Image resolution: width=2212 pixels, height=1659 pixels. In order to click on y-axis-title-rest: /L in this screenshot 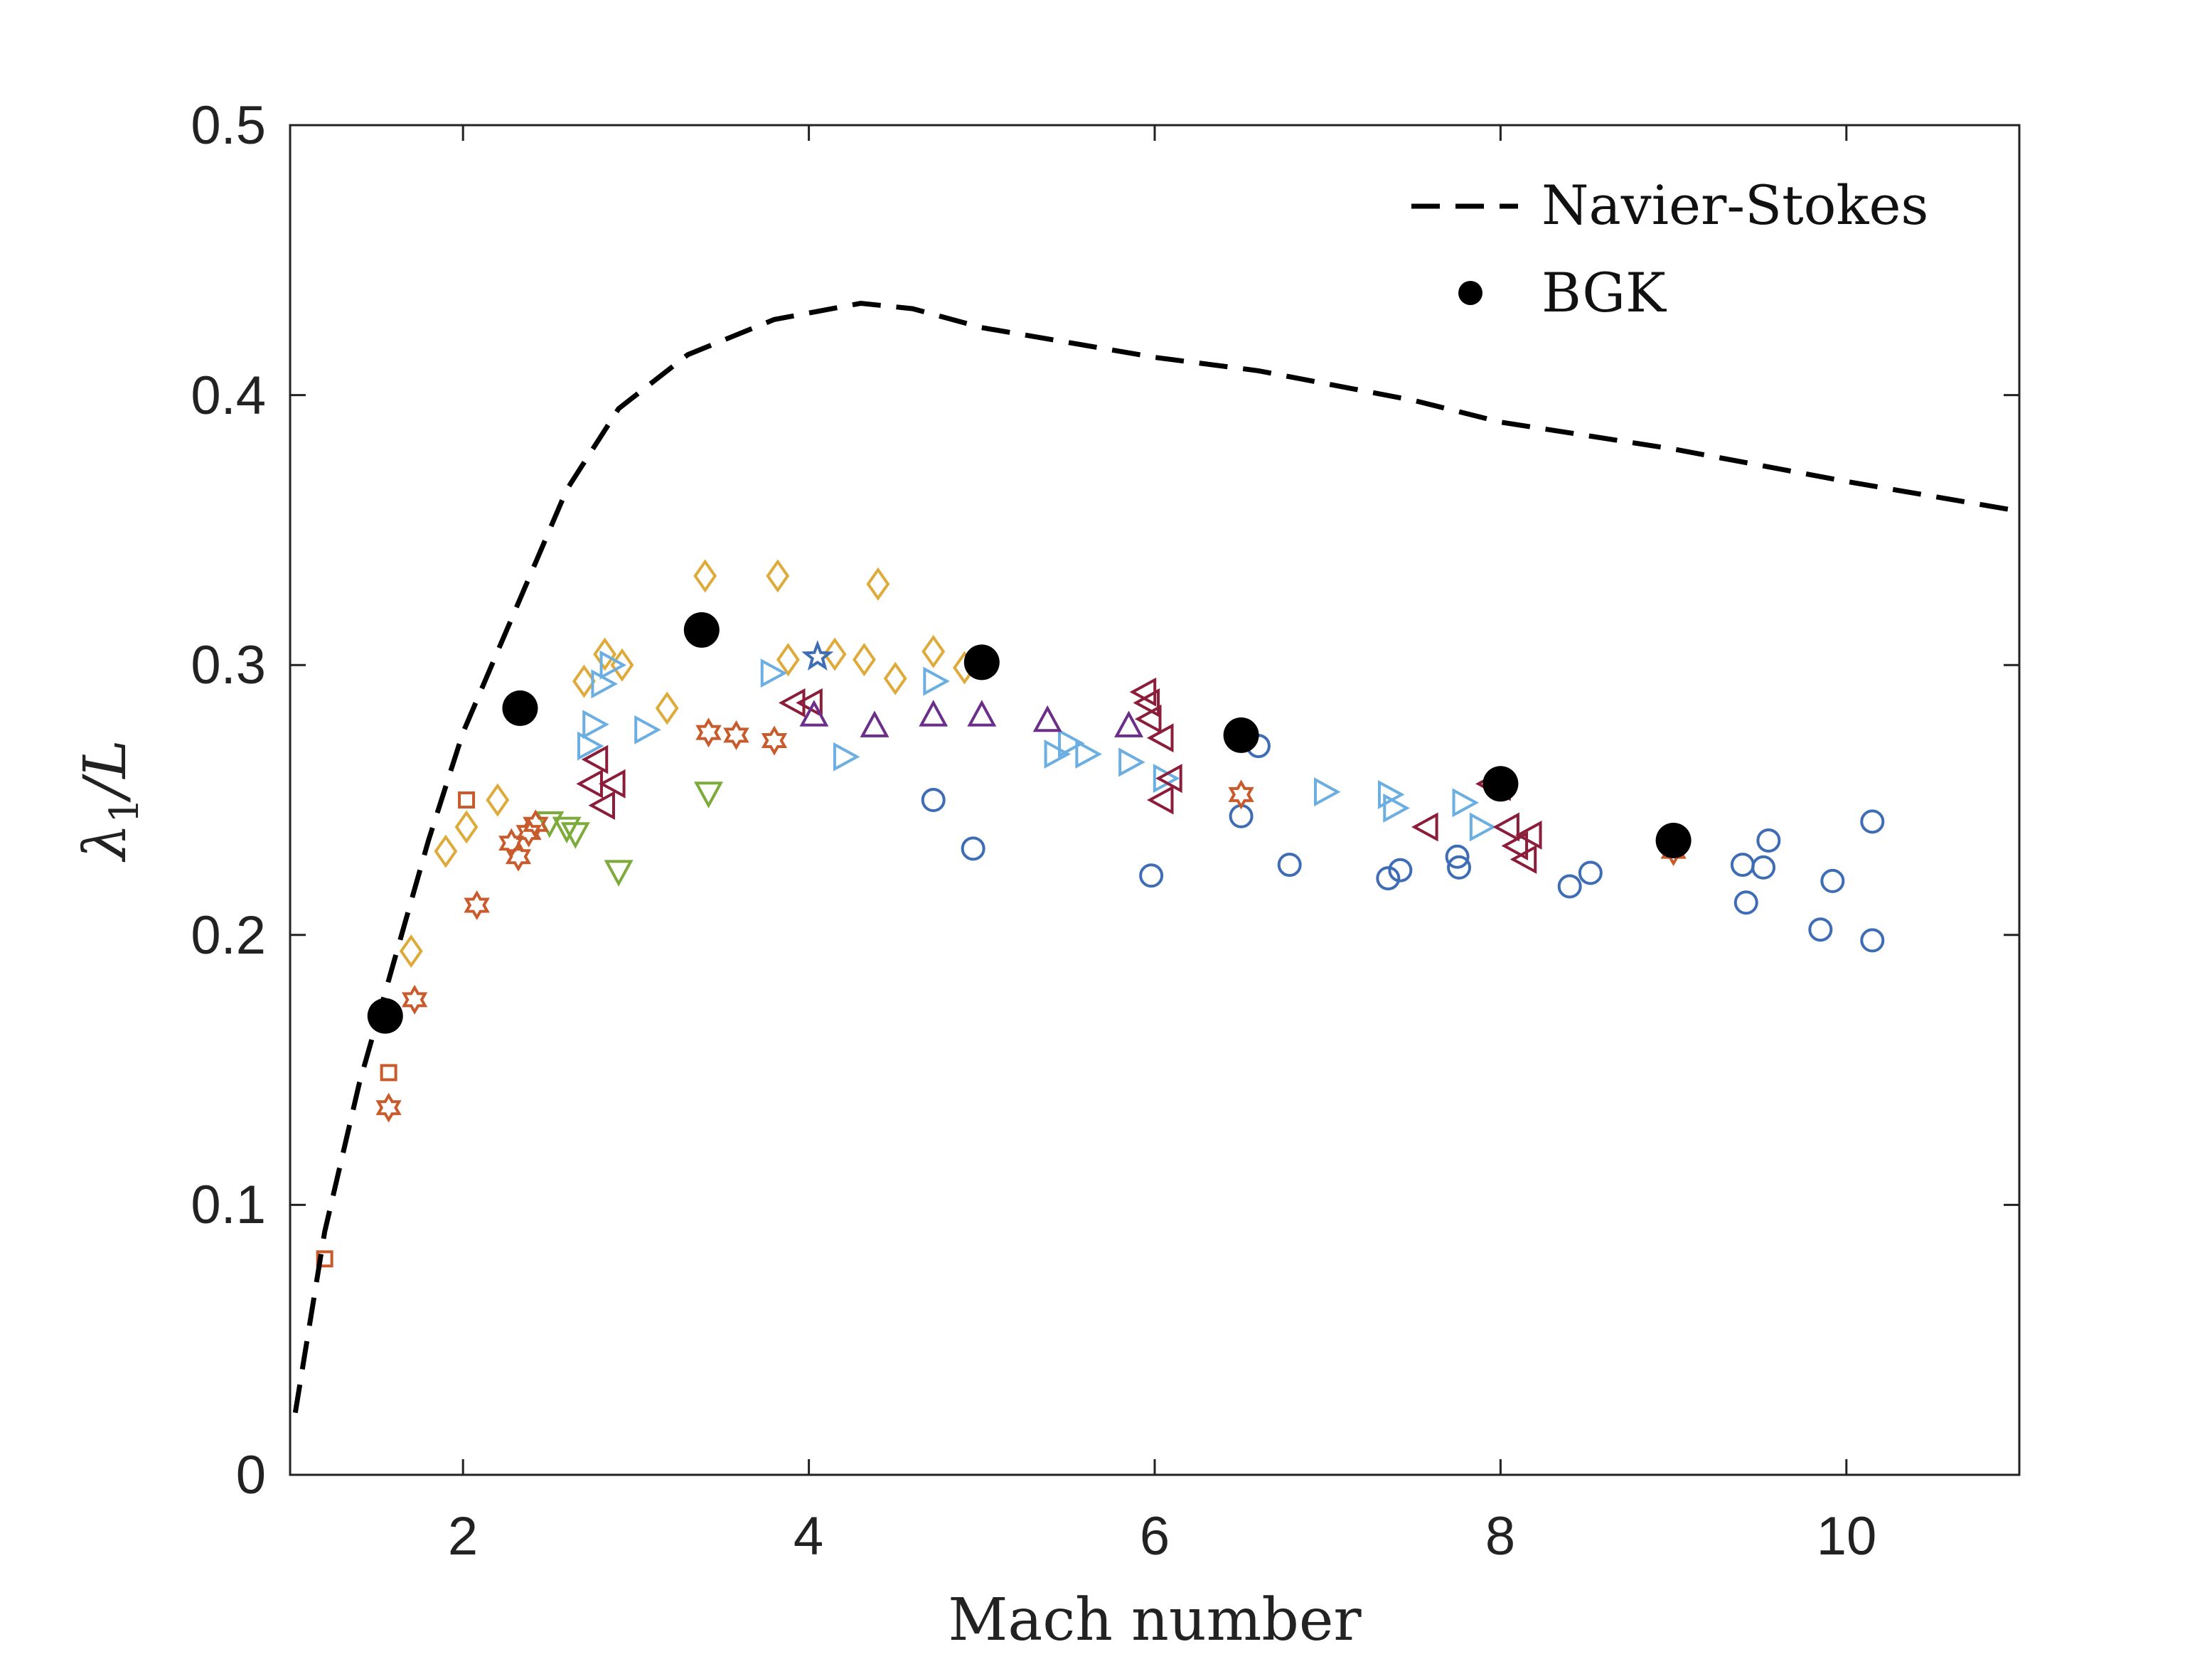, I will do `click(105, 771)`.